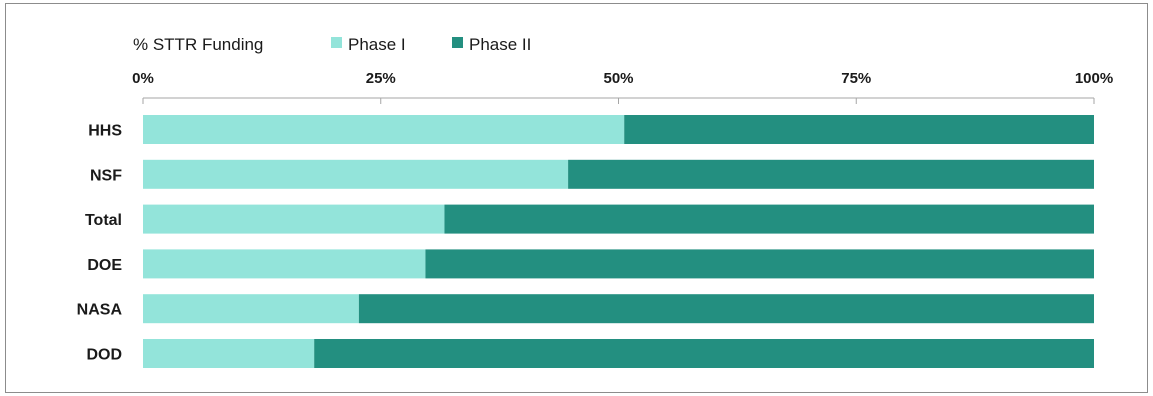 Image resolution: width=1153 pixels, height=396 pixels. I want to click on x-axis: 0% 25% 50% 75% 100%, so click(622, 87).